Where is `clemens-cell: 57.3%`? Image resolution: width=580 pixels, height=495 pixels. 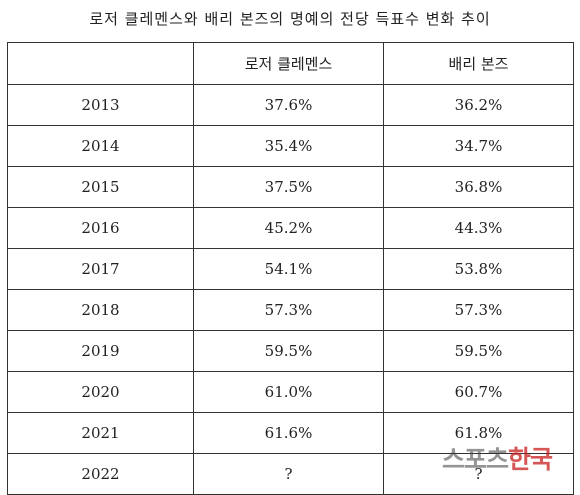
clemens-cell: 57.3% is located at coordinates (288, 310).